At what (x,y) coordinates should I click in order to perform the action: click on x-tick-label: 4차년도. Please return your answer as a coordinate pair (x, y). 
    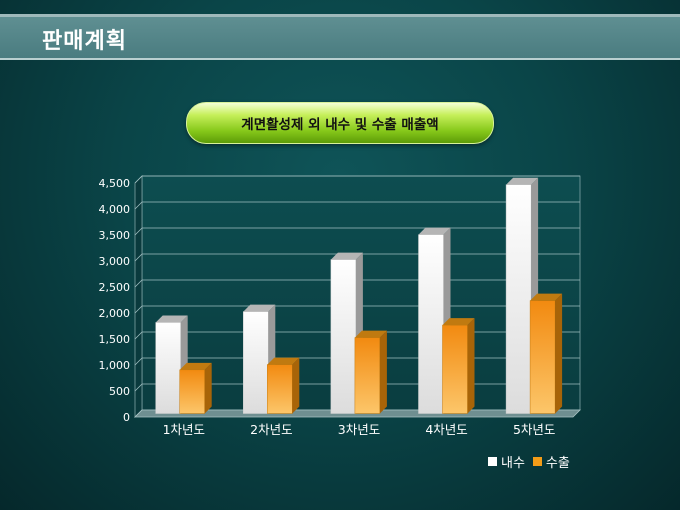
    Looking at the image, I should click on (446, 429).